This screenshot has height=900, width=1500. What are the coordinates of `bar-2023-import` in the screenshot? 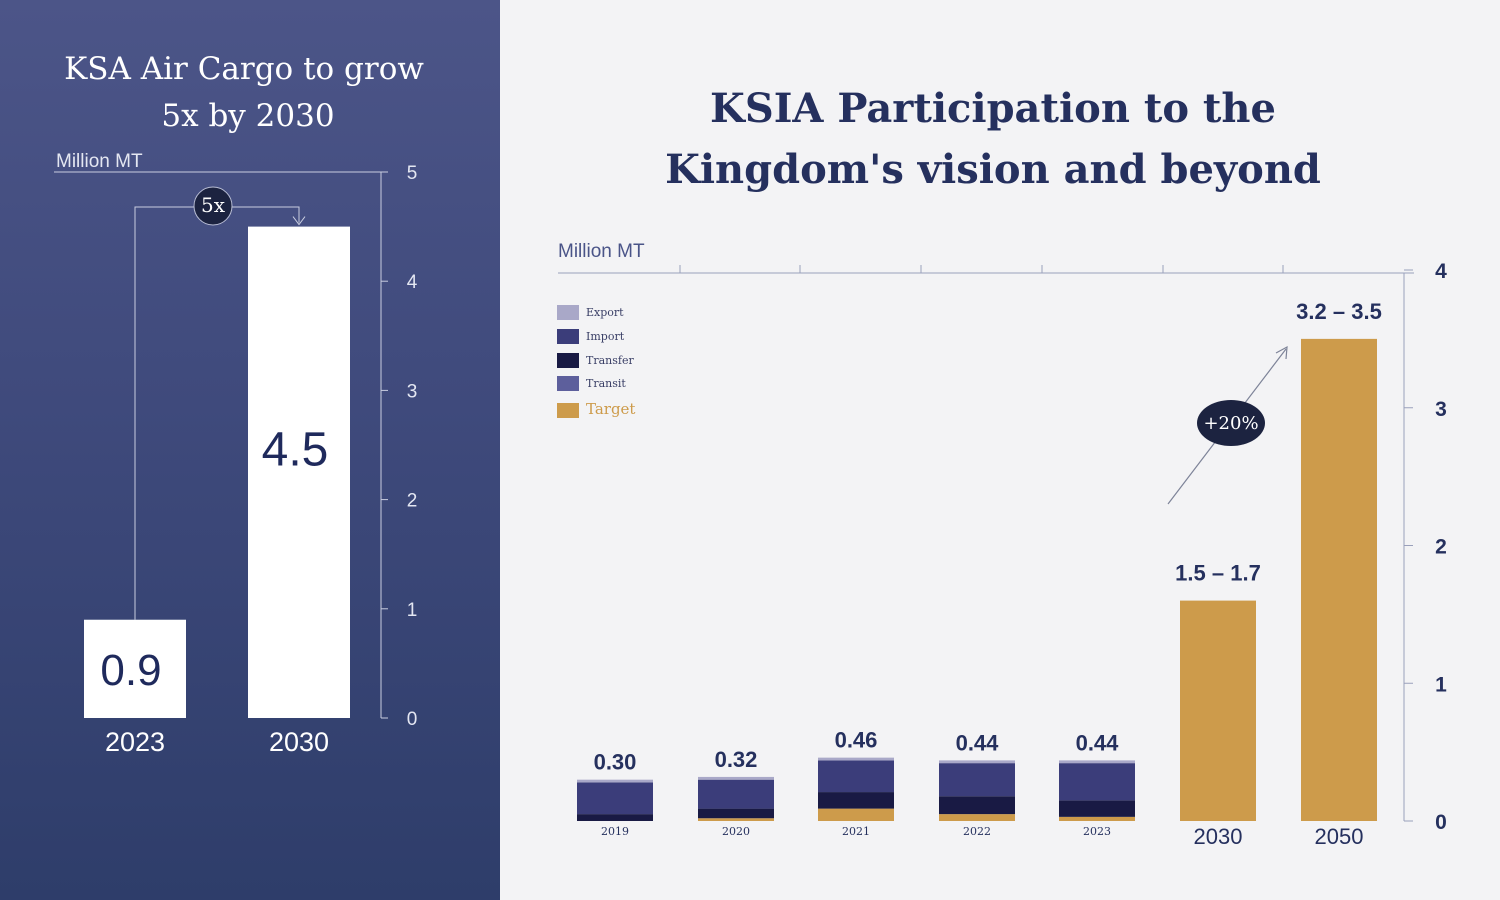 It's located at (1097, 782).